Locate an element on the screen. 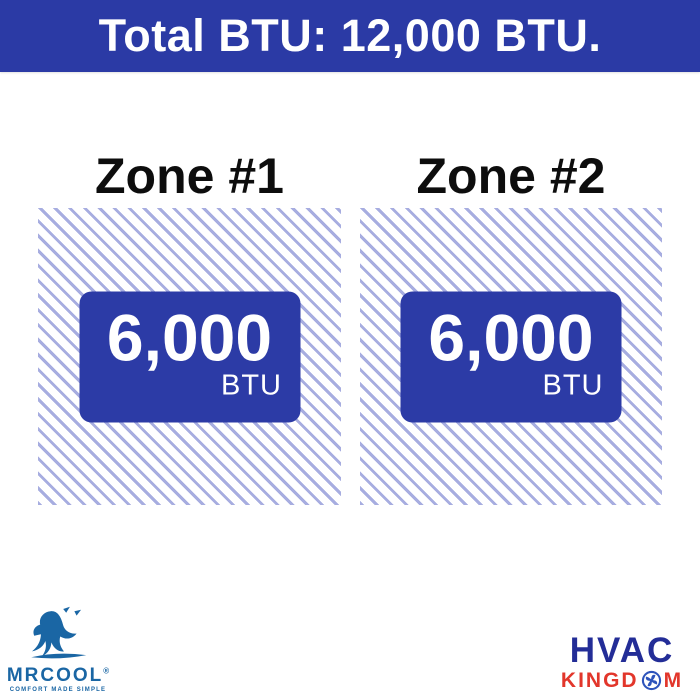 This screenshot has width=700, height=700. zone-2-btu-unit: BTU is located at coordinates (573, 385).